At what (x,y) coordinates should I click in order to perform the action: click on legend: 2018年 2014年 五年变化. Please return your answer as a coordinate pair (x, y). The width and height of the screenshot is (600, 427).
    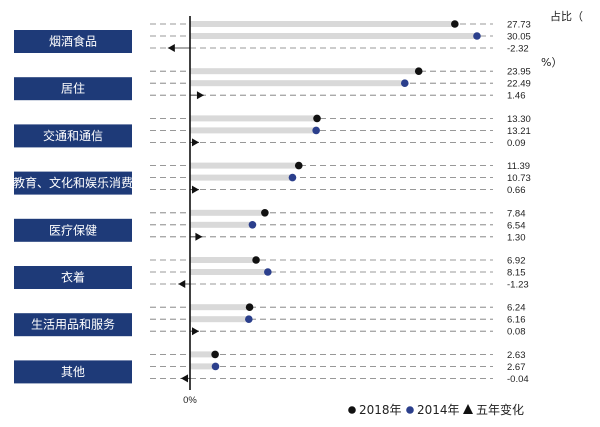
    Looking at the image, I should click on (436, 409).